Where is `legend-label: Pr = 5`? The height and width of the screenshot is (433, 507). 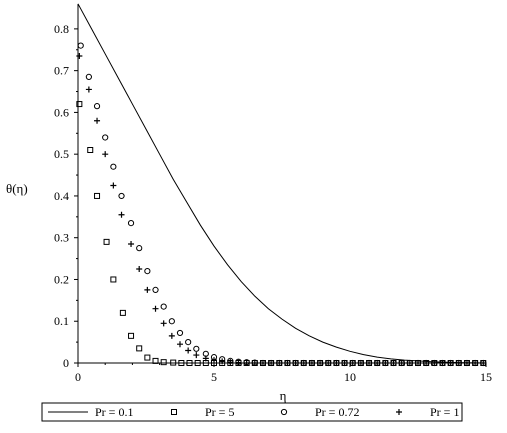
legend-label: Pr = 5 is located at coordinates (219, 412).